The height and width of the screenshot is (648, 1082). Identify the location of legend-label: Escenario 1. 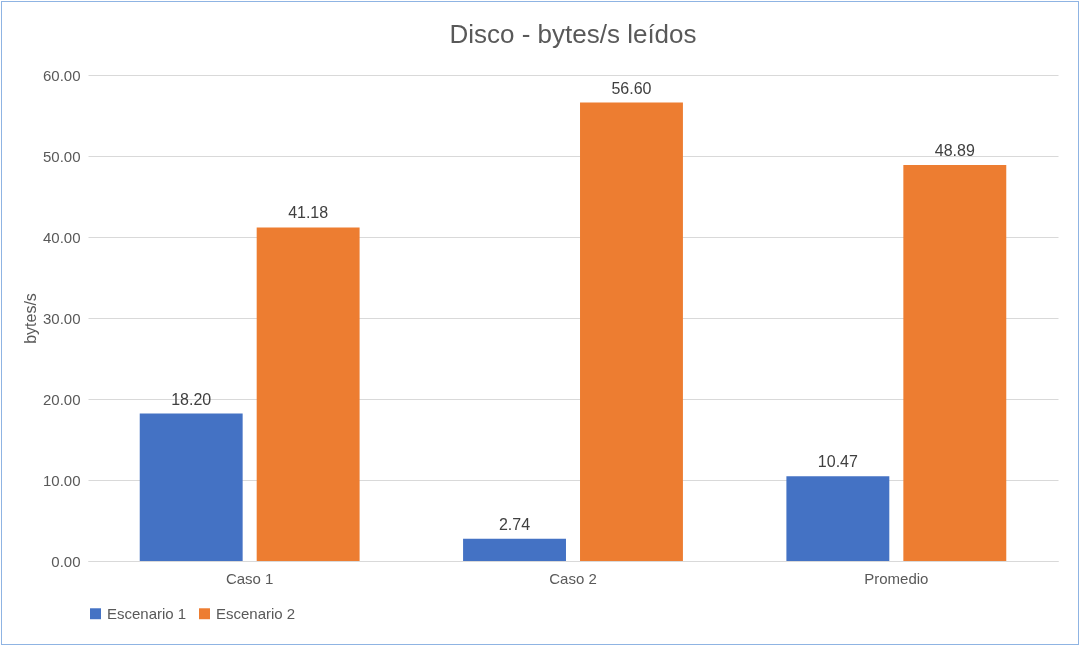
(147, 613).